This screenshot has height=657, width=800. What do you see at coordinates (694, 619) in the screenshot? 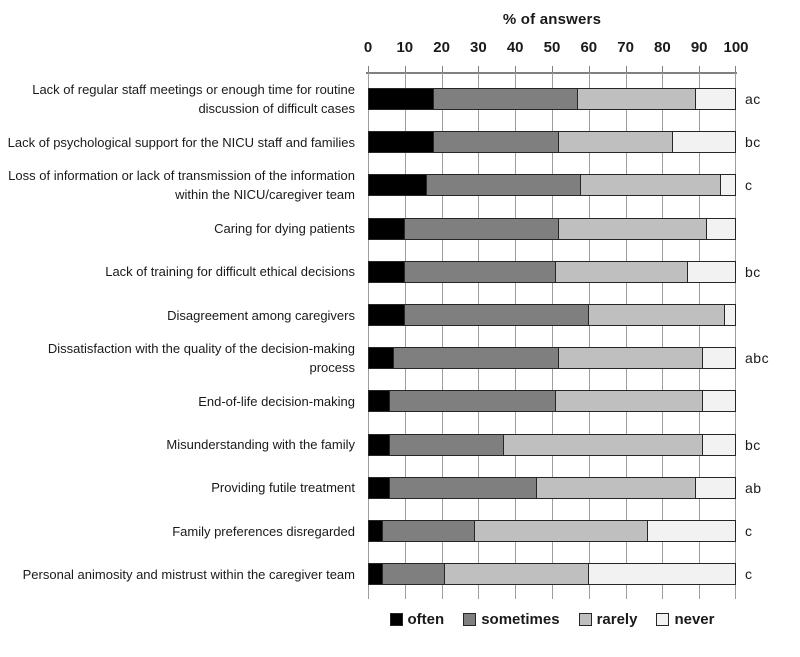
I see `legend-label: never` at bounding box center [694, 619].